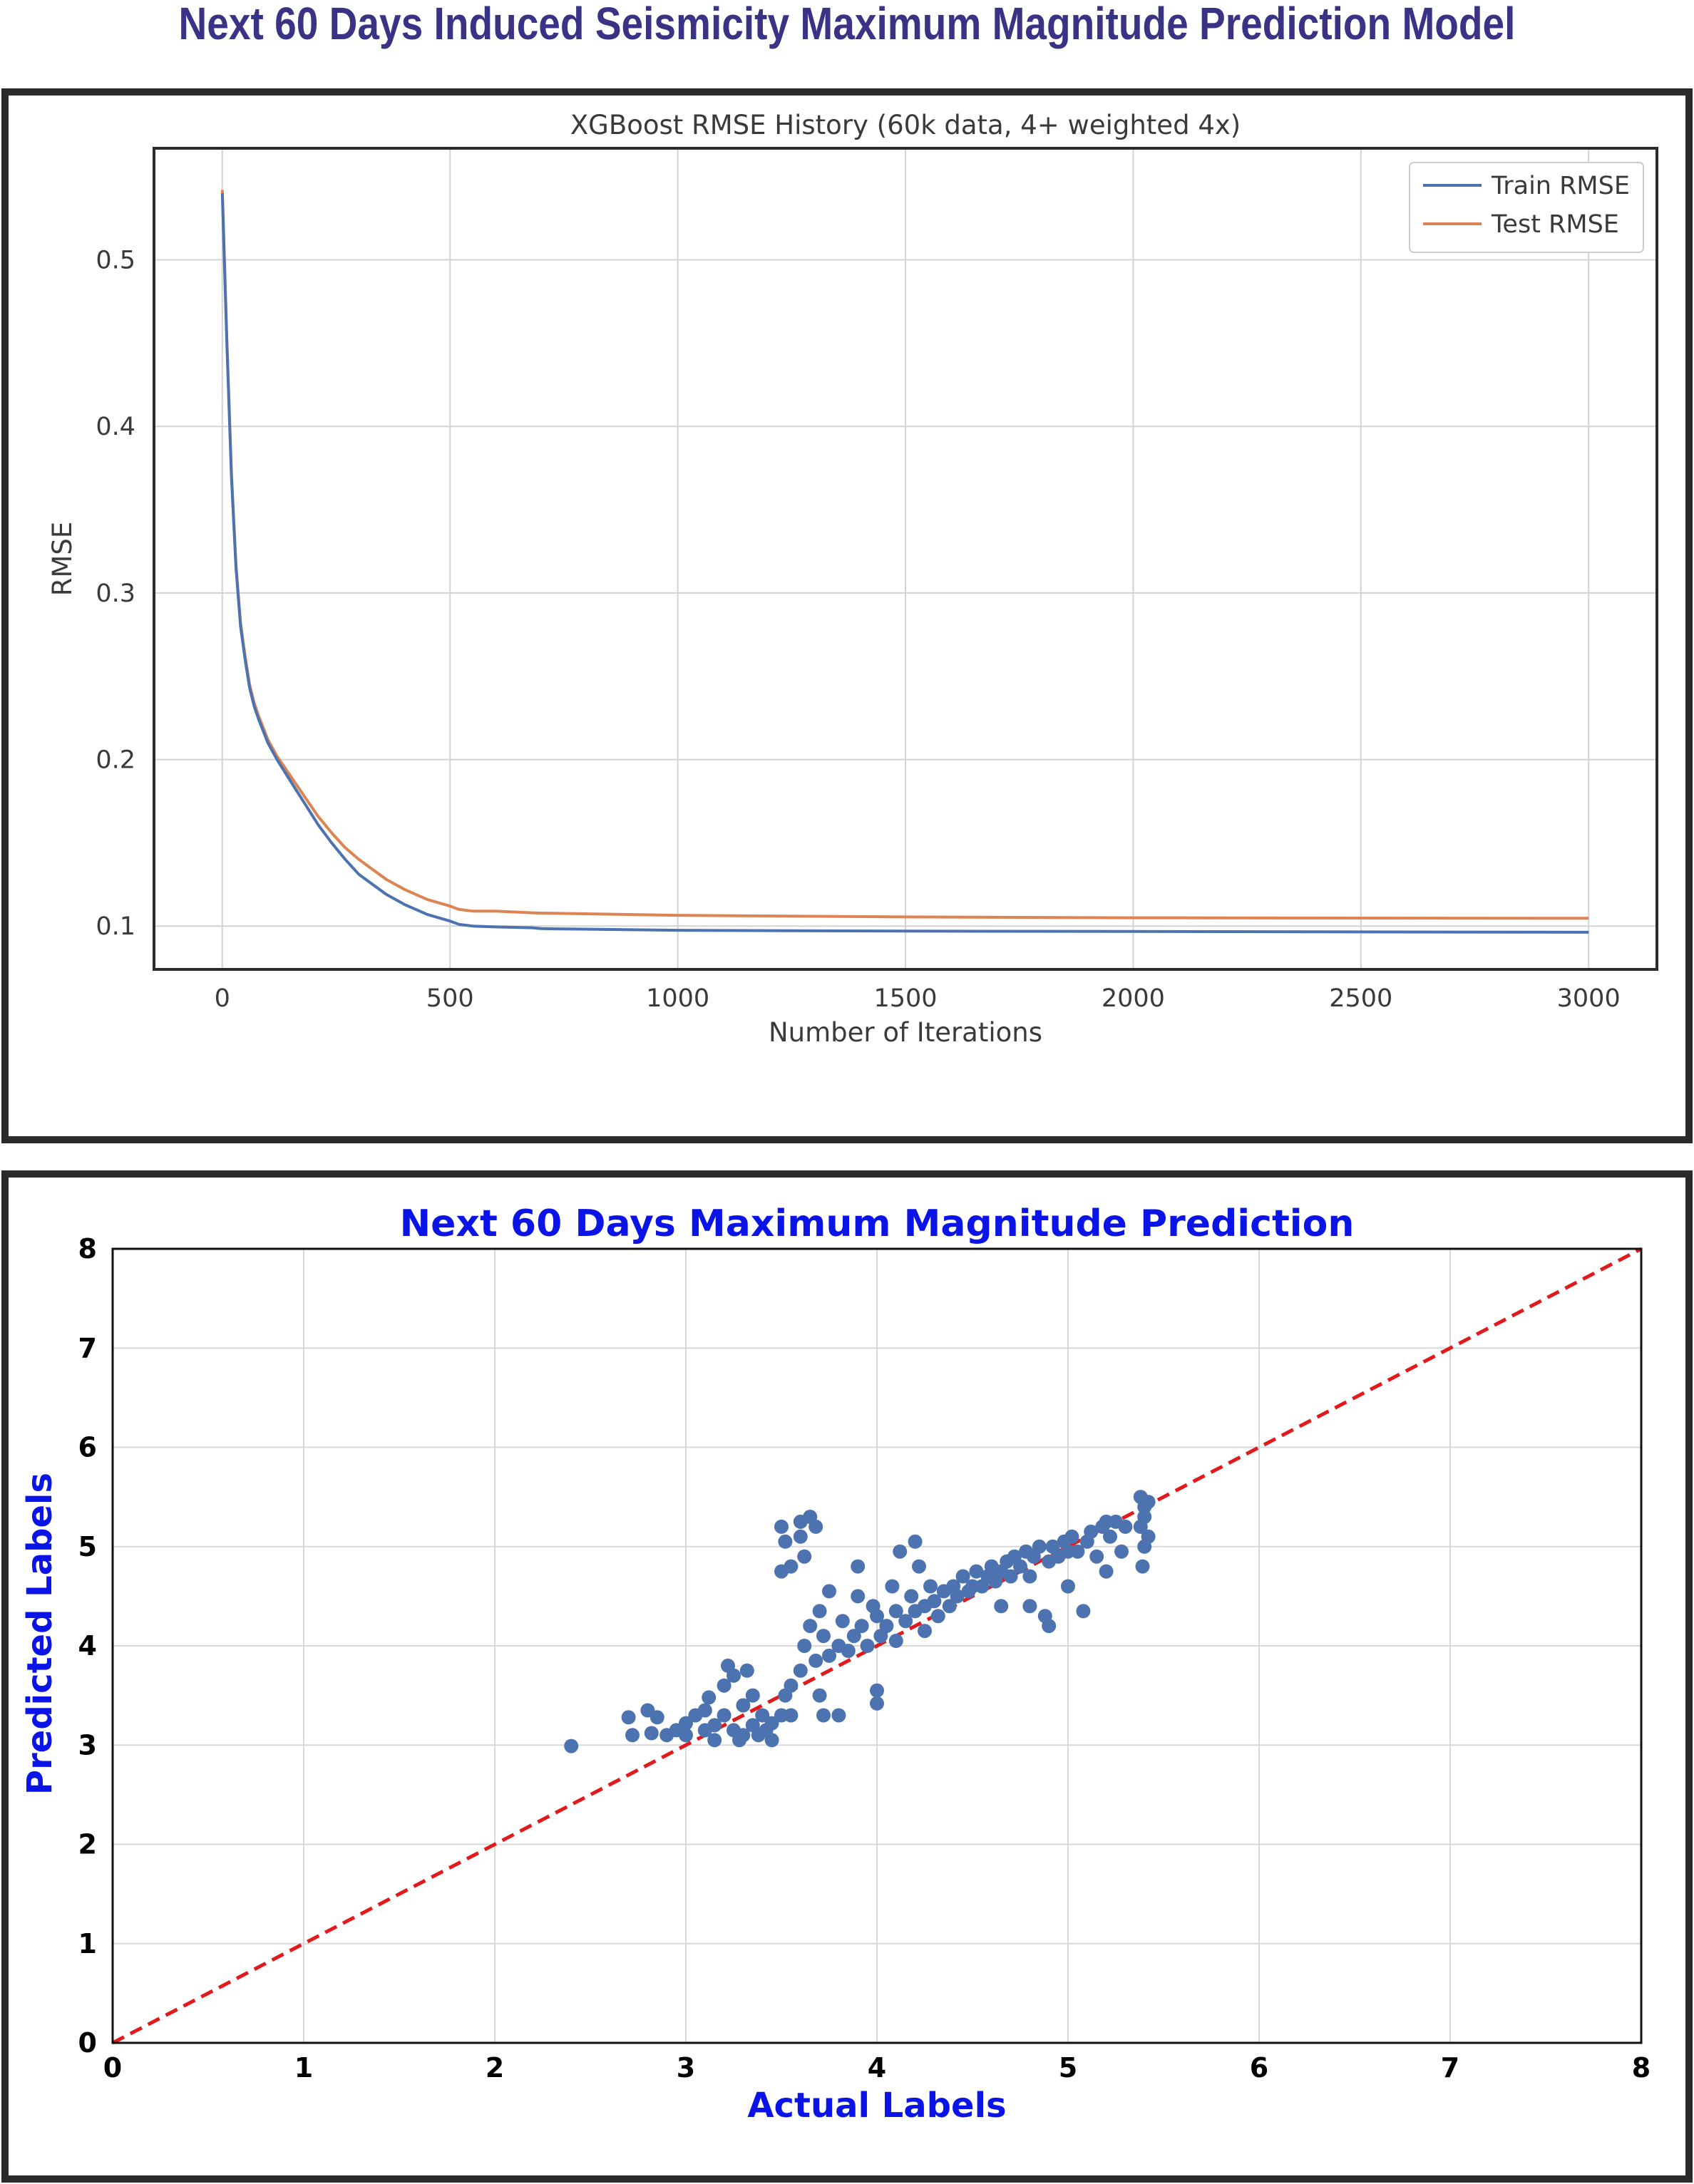 The image size is (1694, 2184). Describe the element at coordinates (115, 261) in the screenshot. I see `rmse-y-tick-label: 0.5` at that location.